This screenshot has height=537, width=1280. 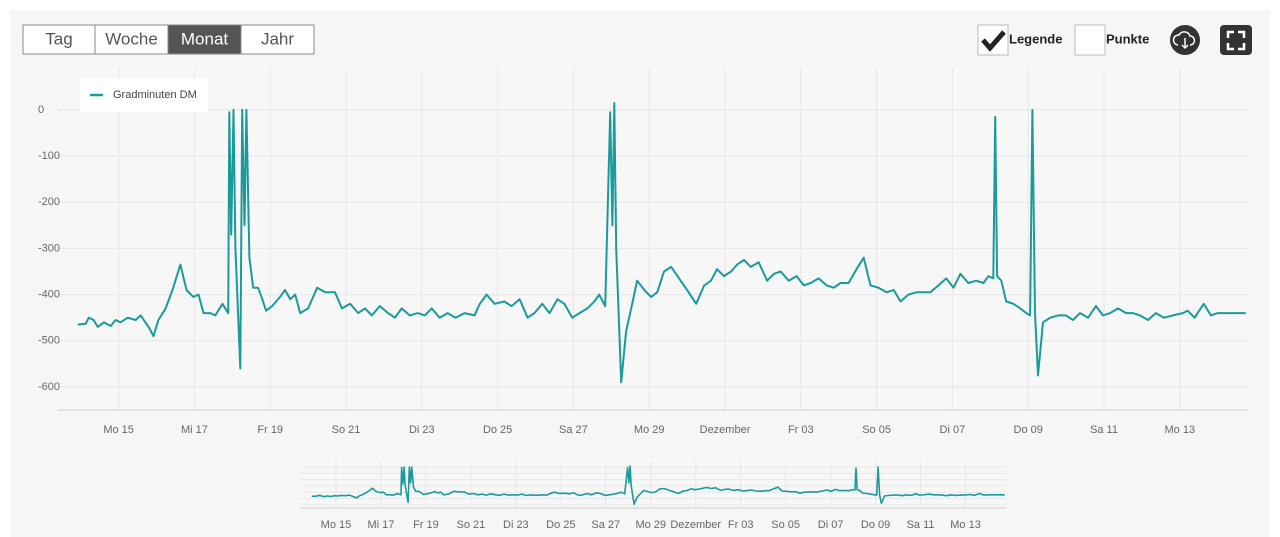 I want to click on checkbox-label: Legende, so click(x=1035, y=38).